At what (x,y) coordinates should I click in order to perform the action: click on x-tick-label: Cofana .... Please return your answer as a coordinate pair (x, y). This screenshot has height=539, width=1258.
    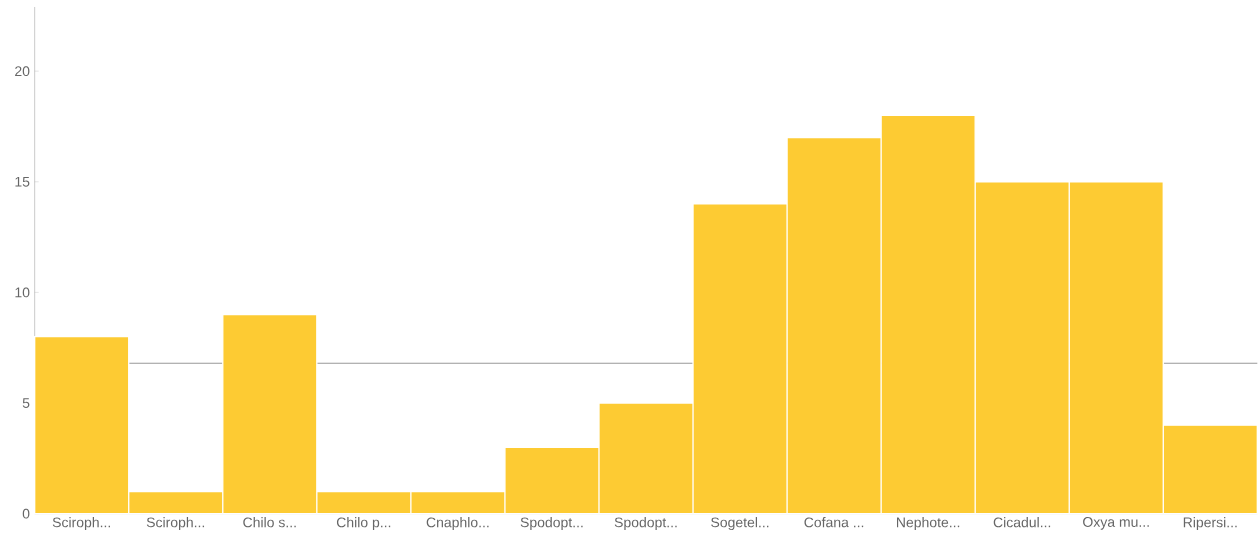
    Looking at the image, I should click on (834, 522).